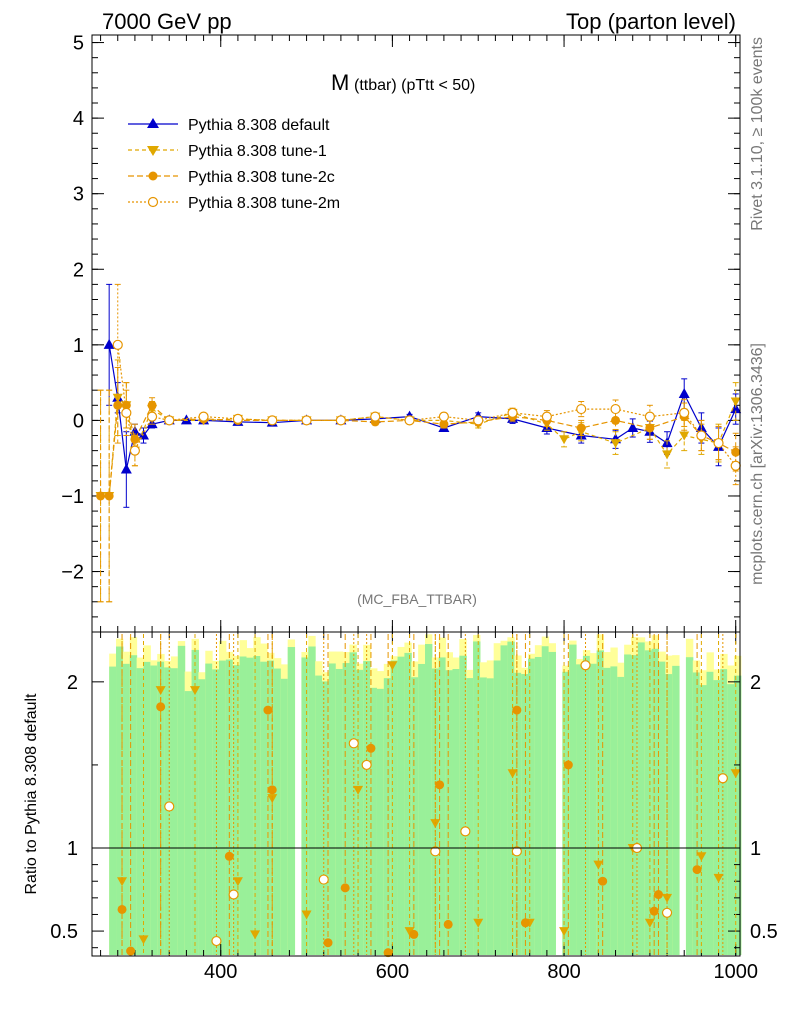  Describe the element at coordinates (417, 599) in the screenshot. I see `analysis-watermark: (MC_FBA_TTBAR)` at that location.